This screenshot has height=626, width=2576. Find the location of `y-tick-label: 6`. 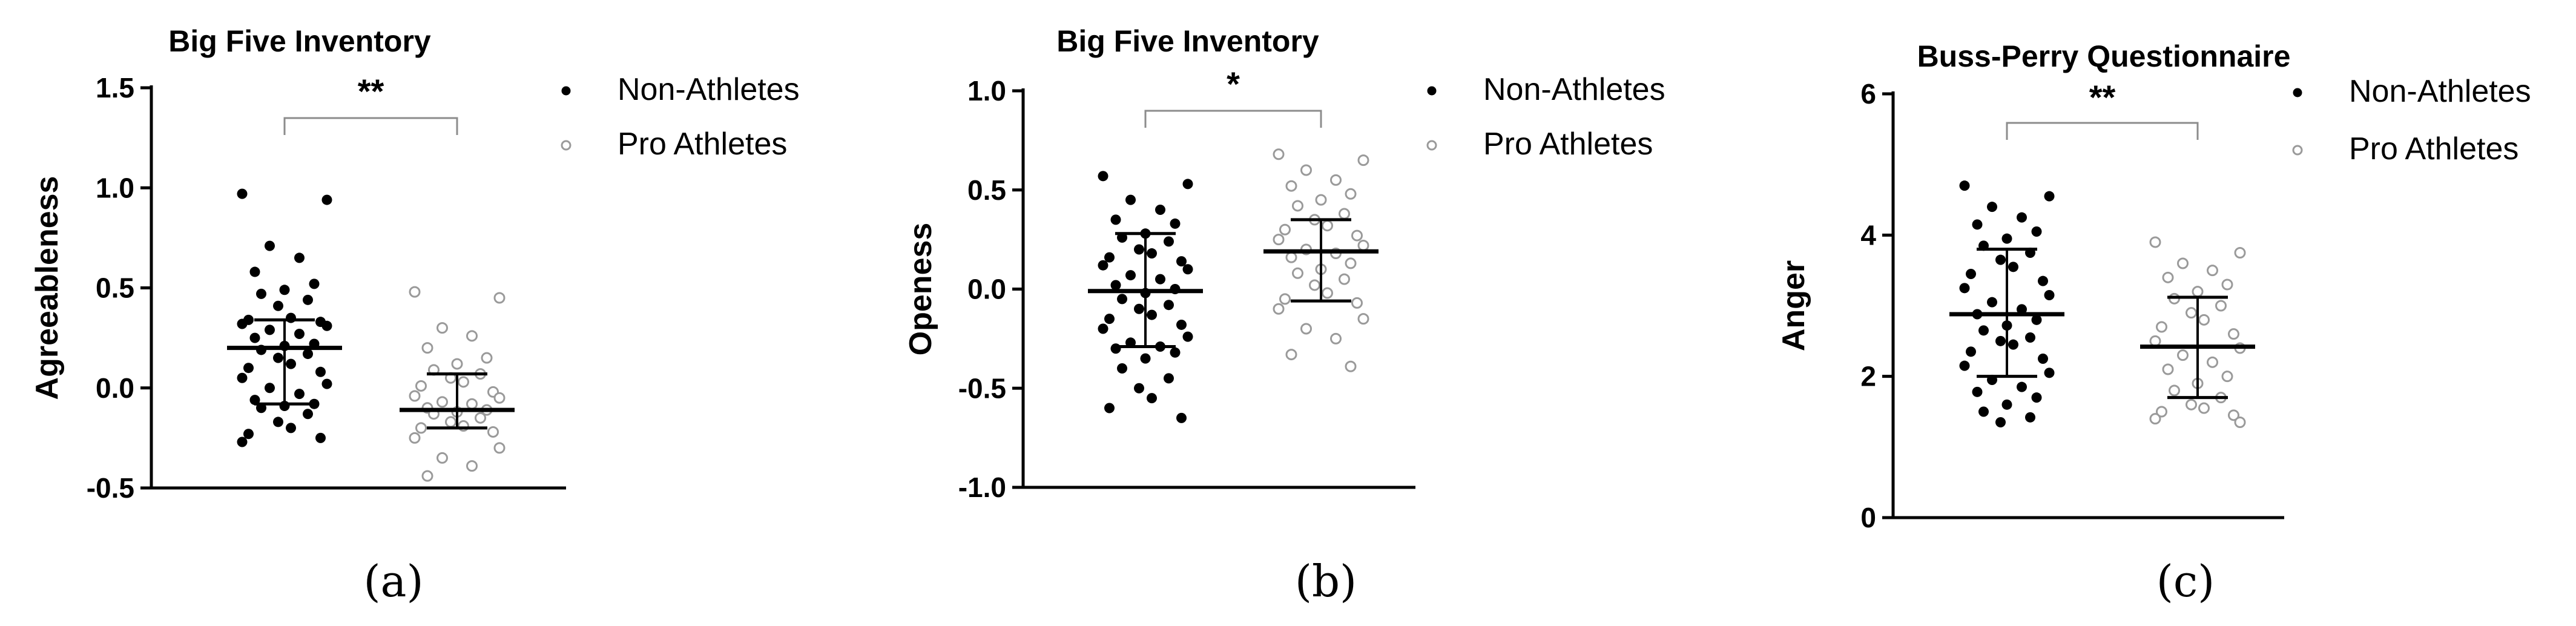

y-tick-label: 6 is located at coordinates (1868, 94).